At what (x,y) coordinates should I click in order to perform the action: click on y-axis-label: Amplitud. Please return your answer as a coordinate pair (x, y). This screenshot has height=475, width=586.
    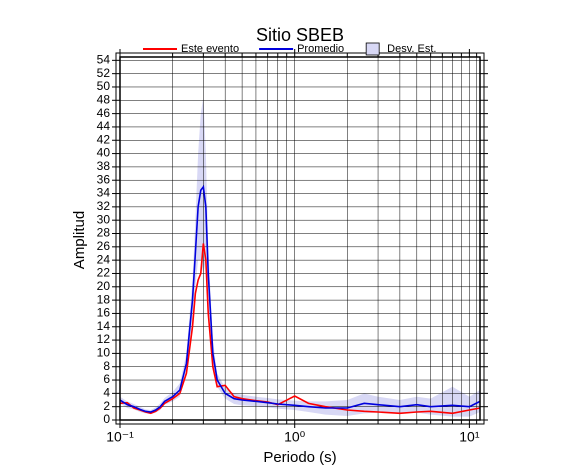
    Looking at the image, I should click on (79, 240).